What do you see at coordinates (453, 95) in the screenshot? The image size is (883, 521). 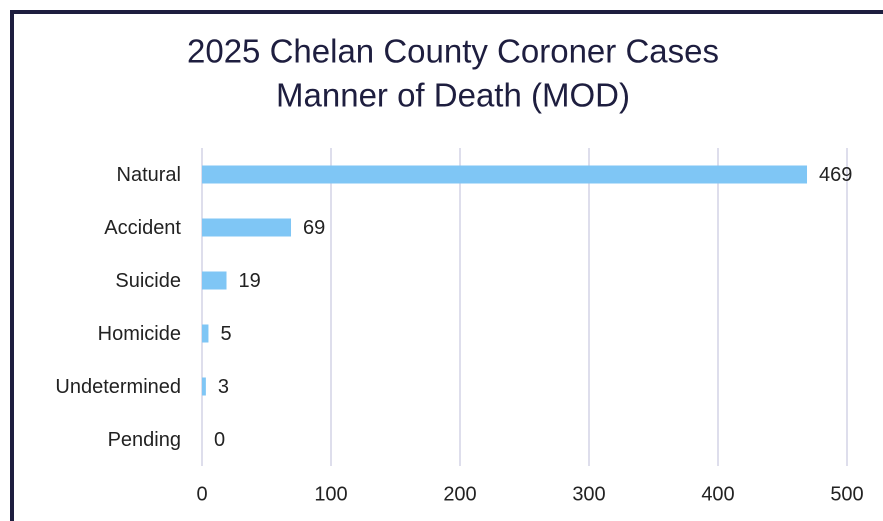 I see `chart-title: Manner of Death (MOD)` at bounding box center [453, 95].